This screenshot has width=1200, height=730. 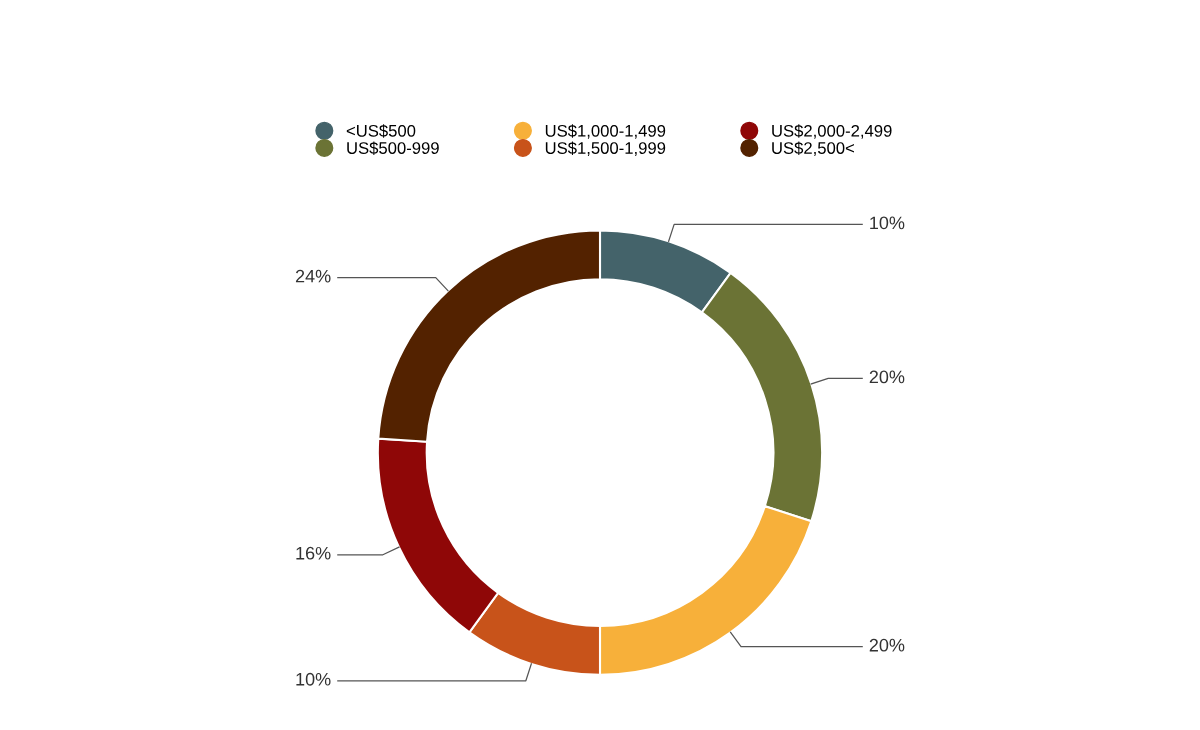 What do you see at coordinates (813, 148) in the screenshot?
I see `legend-label: US$2,500<` at bounding box center [813, 148].